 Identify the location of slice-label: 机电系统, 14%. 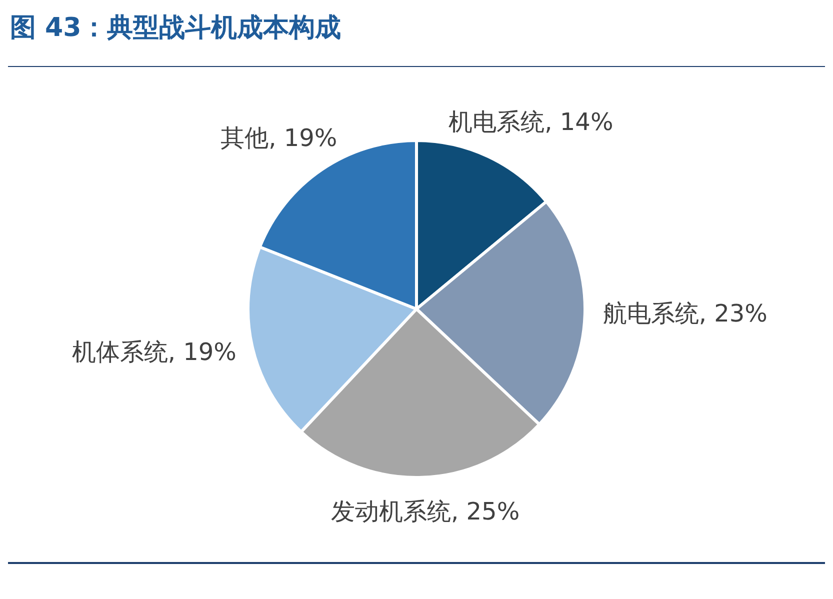
(531, 122).